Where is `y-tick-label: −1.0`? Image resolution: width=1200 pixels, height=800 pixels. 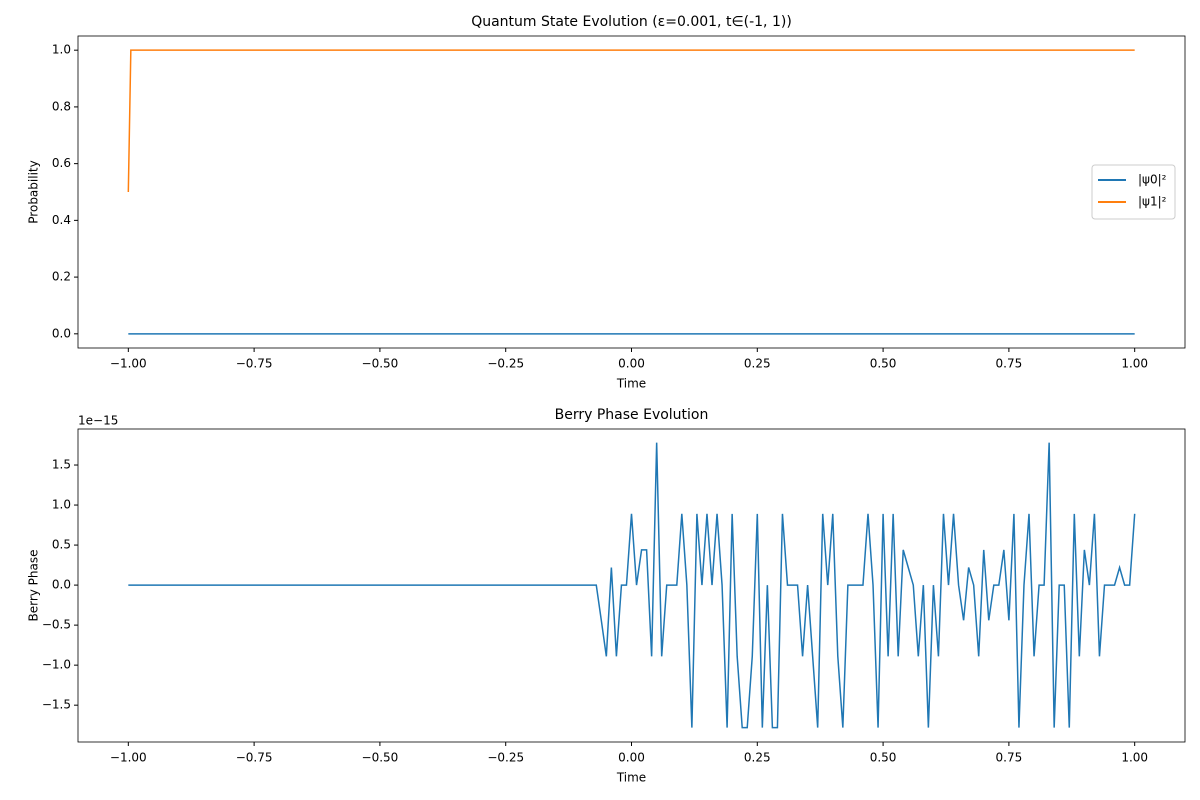
y-tick-label: −1.0 is located at coordinates (56, 665).